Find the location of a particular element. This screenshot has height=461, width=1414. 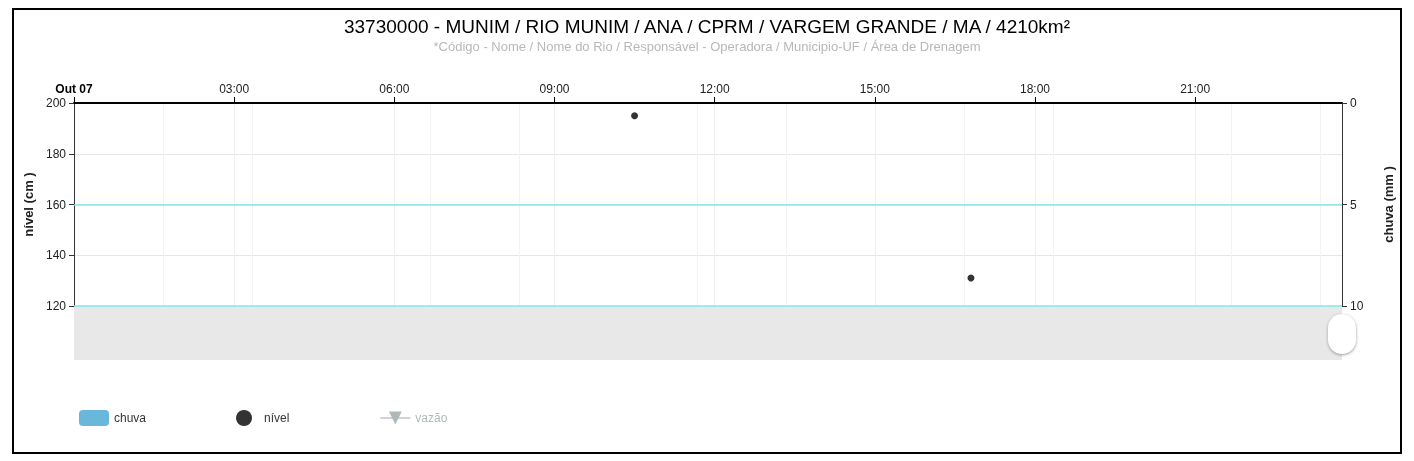

y2-axis-title: chuva (mm ) is located at coordinates (1388, 204).